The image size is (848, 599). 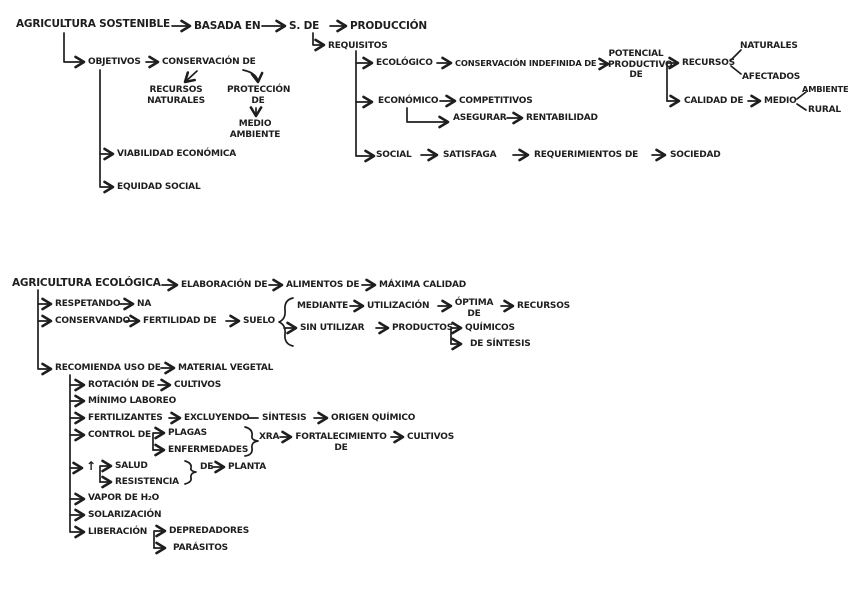 What do you see at coordinates (323, 285) in the screenshot?
I see `node-alimentos-de: ALIMENTOS DE` at bounding box center [323, 285].